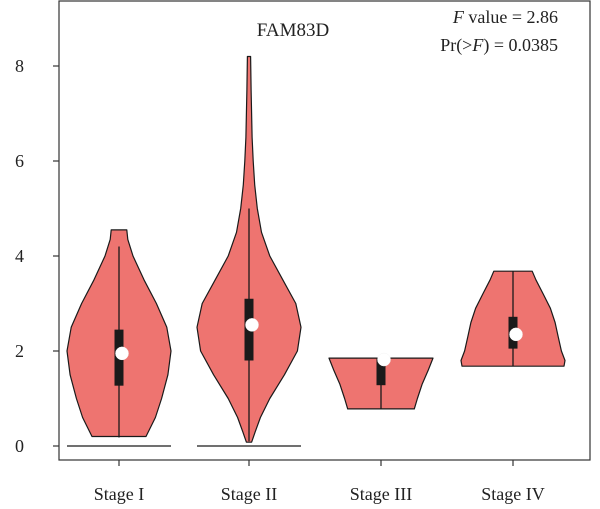 Image resolution: width=600 pixels, height=509 pixels. I want to click on x-tick-label: Stage II, so click(249, 494).